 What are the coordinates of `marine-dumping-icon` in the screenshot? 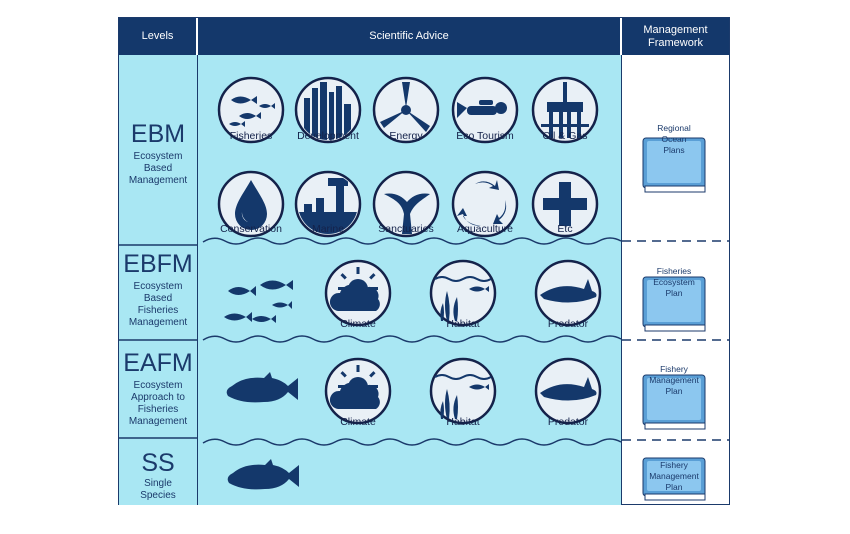 It's located at (328, 204).